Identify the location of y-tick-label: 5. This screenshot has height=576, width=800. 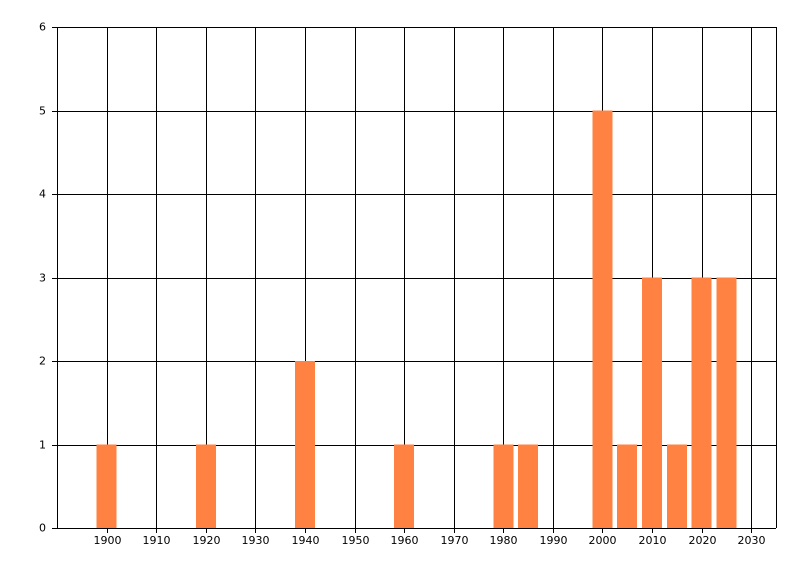
(42, 111).